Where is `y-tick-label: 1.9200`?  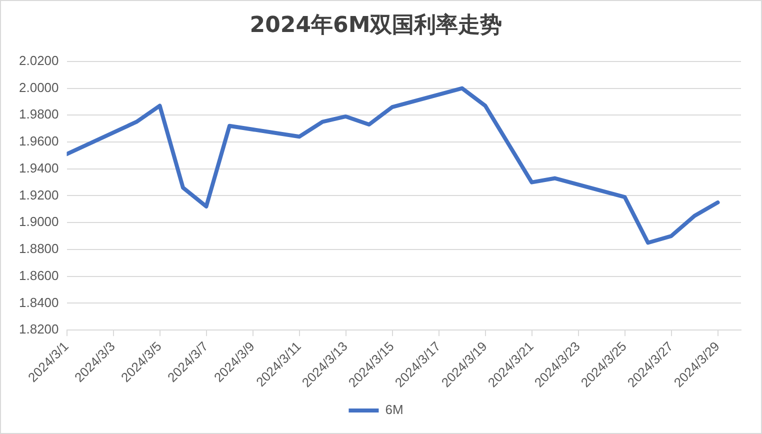
y-tick-label: 1.9200 is located at coordinates (38, 194).